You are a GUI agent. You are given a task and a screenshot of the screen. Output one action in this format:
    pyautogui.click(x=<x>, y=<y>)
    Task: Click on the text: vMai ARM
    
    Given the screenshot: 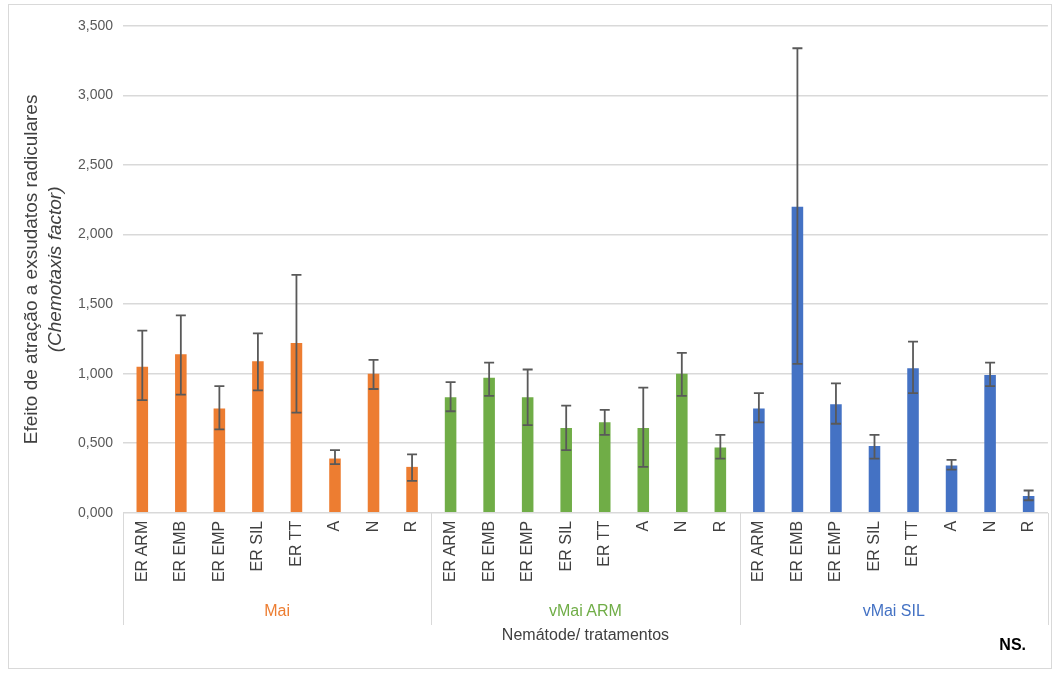 What is the action you would take?
    pyautogui.click(x=585, y=611)
    